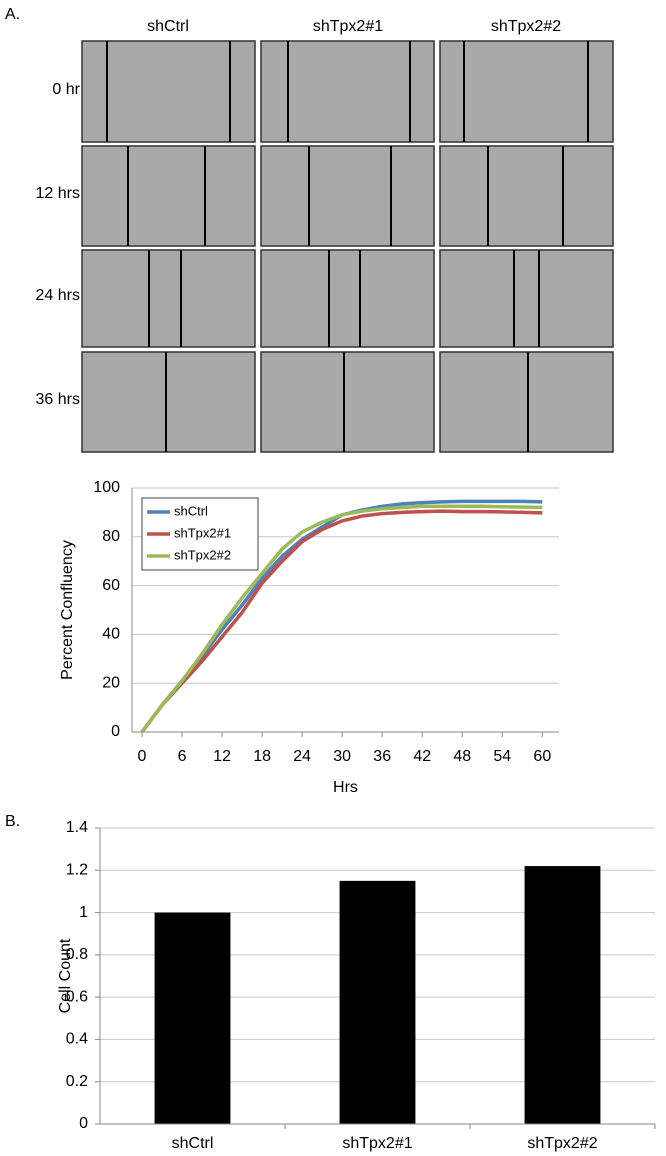  I want to click on x-tick-label: 48, so click(462, 756).